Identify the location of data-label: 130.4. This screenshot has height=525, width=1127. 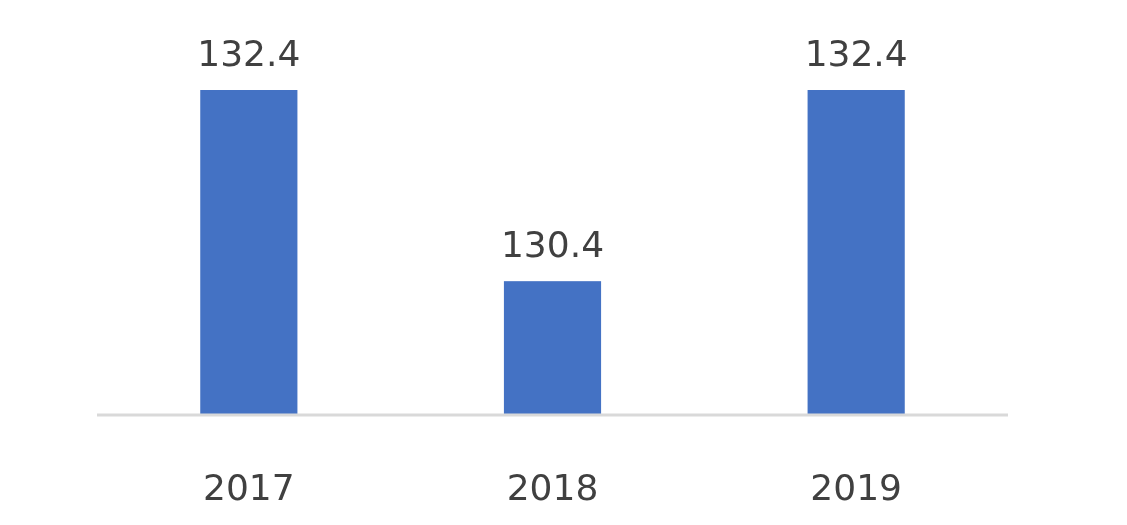
(552, 245).